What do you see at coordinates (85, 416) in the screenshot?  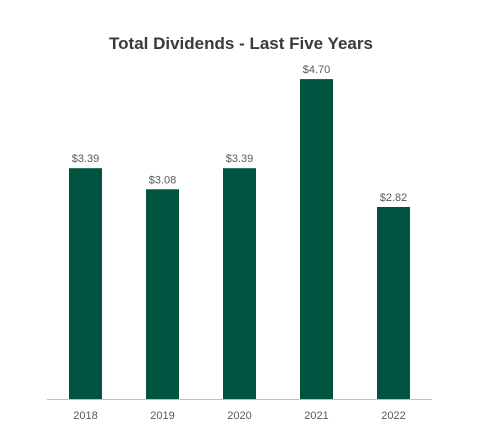 I see `x-tick-label-2018: 2018` at bounding box center [85, 416].